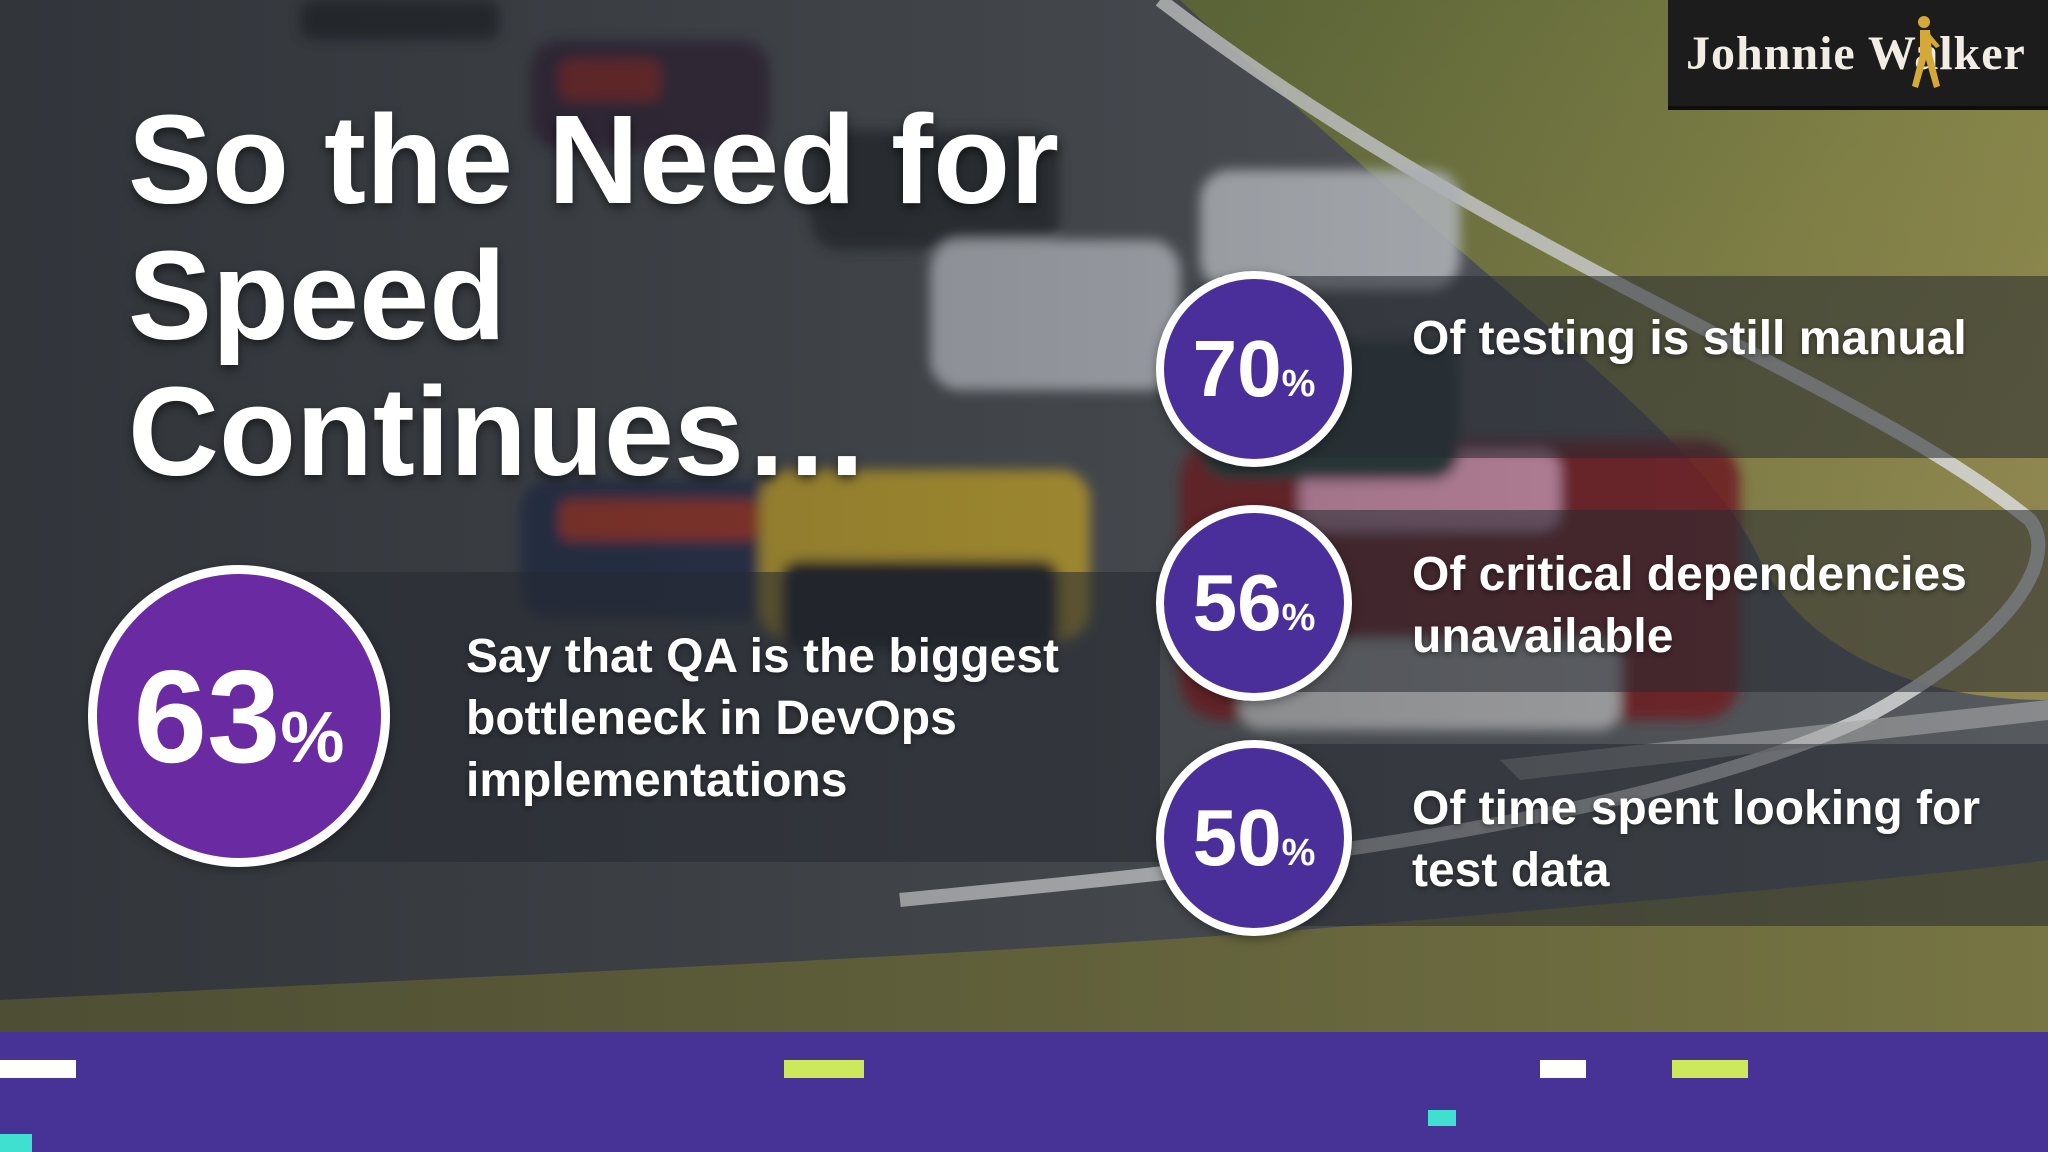 The image size is (2048, 1152). I want to click on stat-percentage: 56%, so click(1254, 603).